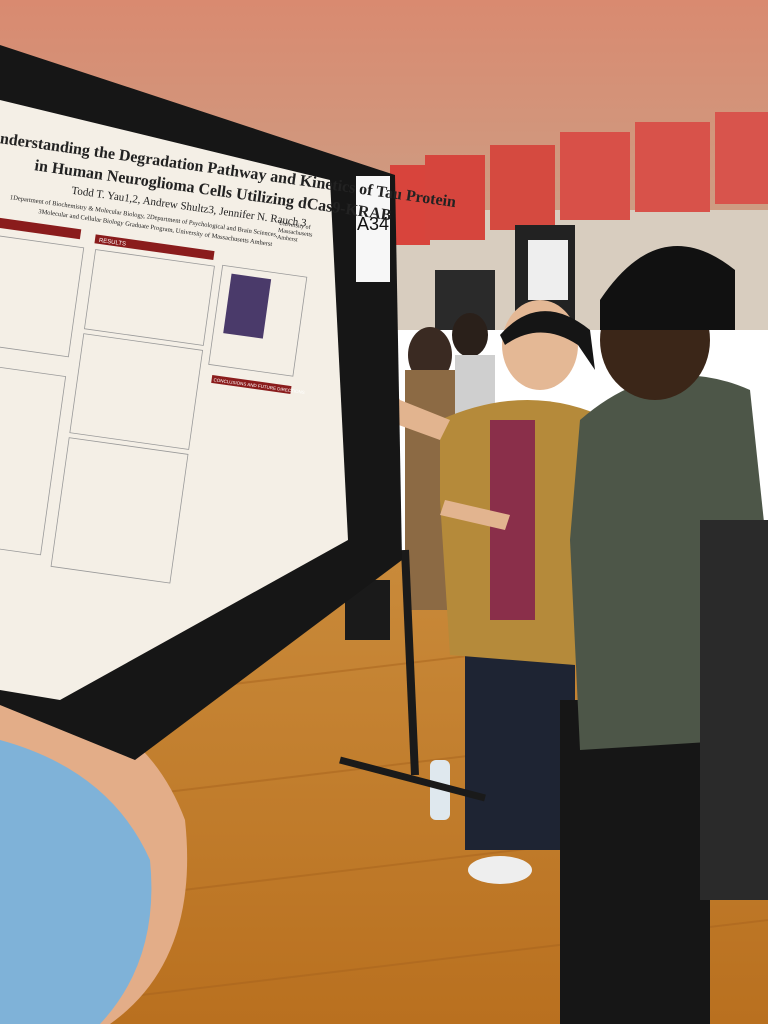 The height and width of the screenshot is (1024, 768). Describe the element at coordinates (154, 408) in the screenshot. I see `poster-figures` at that location.